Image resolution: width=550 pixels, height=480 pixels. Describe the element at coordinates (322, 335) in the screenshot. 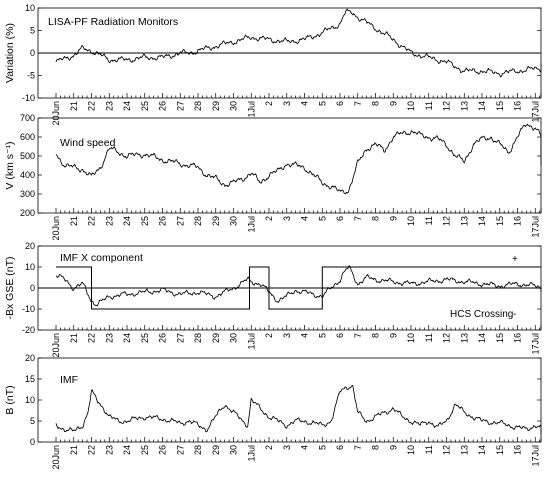

I see `x-tick-label: 5` at that location.